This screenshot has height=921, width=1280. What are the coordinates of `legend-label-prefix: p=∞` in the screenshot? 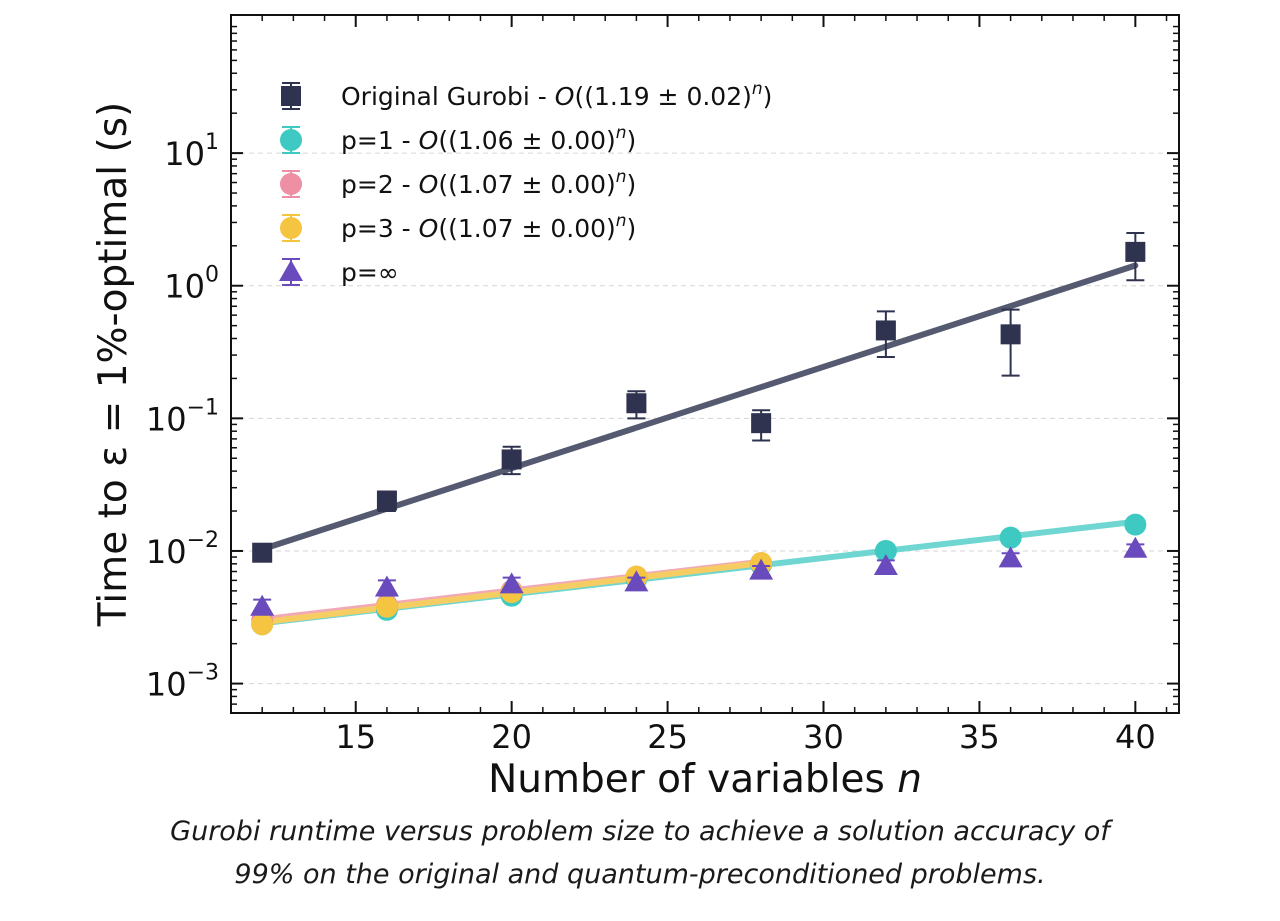 It's located at (370, 272).